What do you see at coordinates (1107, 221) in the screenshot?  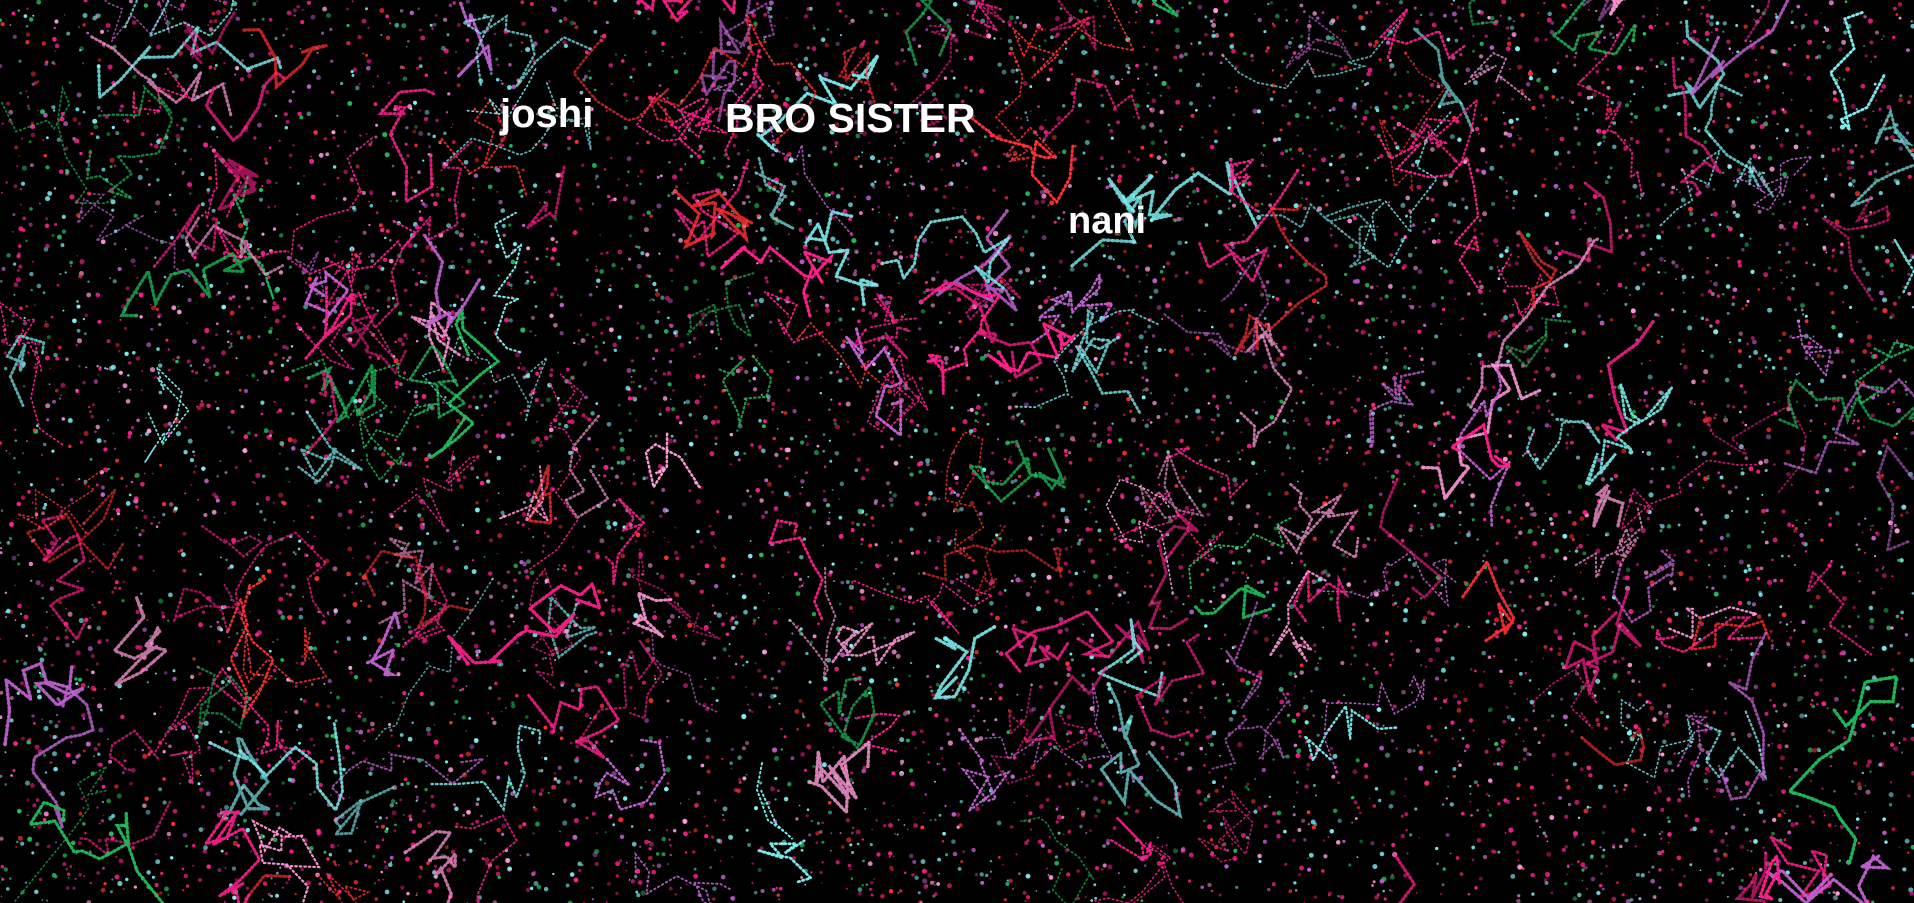 I see `label-nani: nani` at bounding box center [1107, 221].